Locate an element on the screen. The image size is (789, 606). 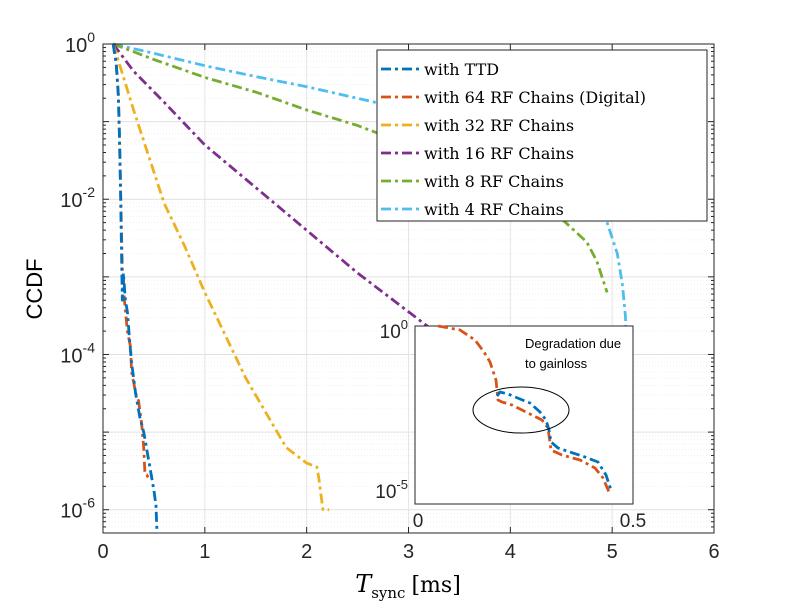
inset-lines is located at coordinates (525, 408).